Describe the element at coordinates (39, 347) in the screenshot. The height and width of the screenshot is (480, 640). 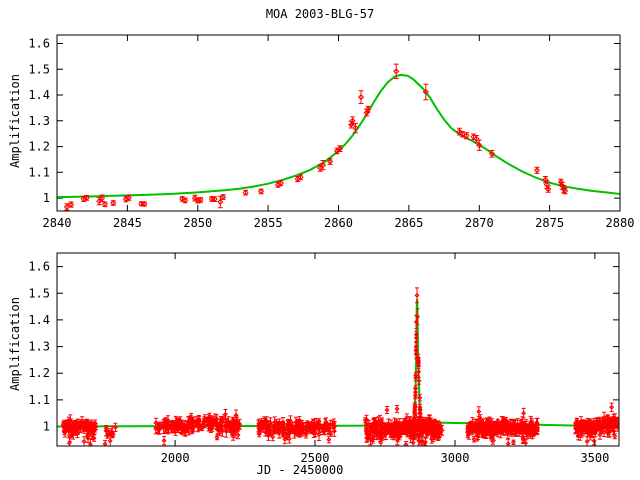
I see `full-lightcurve-y-tick-label: 1.3` at that location.